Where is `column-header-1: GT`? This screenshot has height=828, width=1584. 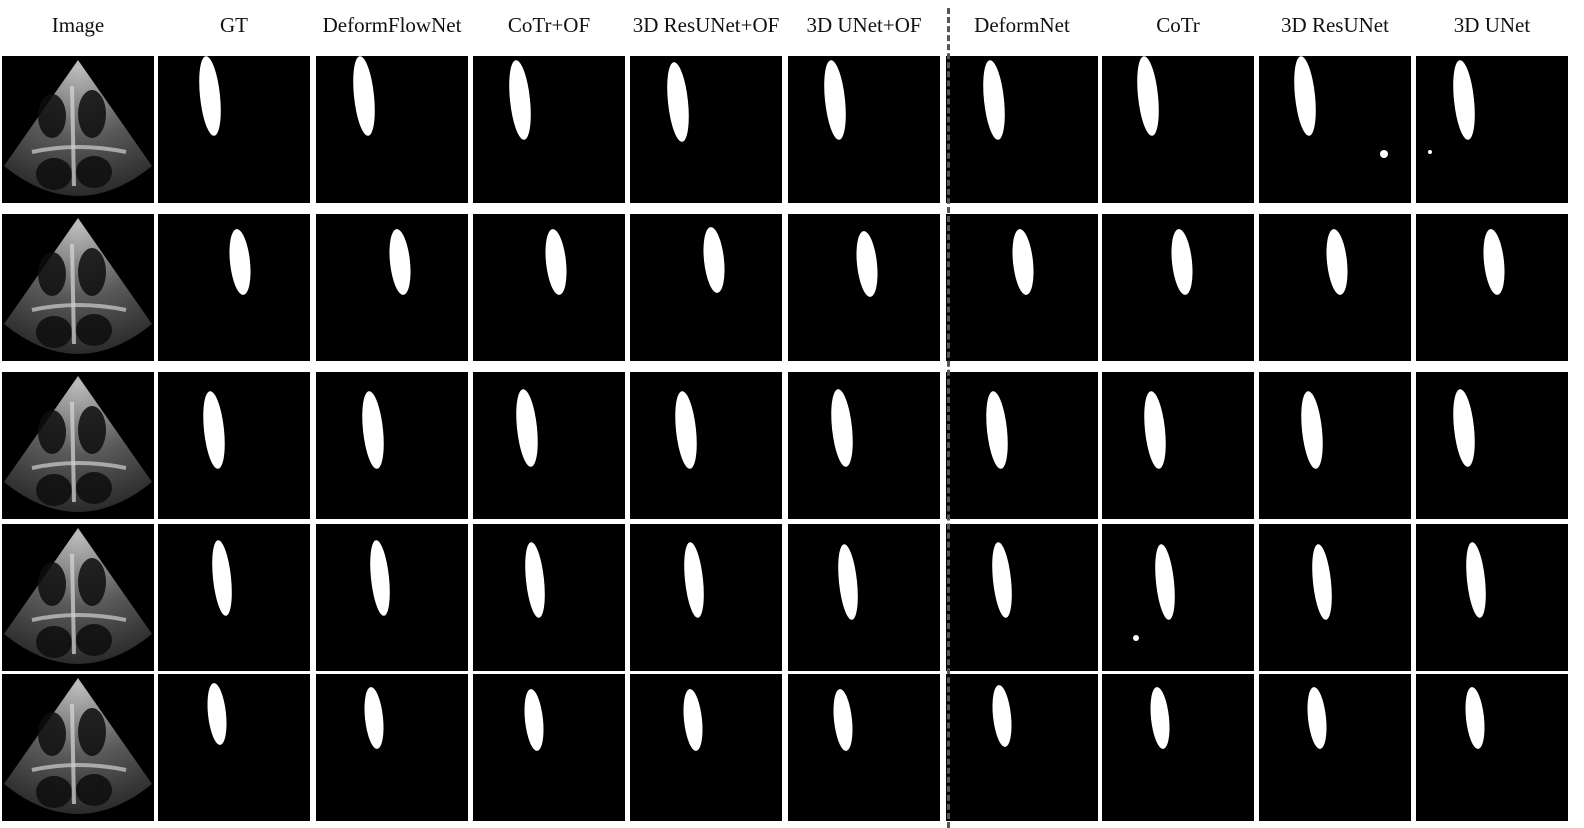
column-header-1: GT is located at coordinates (234, 25).